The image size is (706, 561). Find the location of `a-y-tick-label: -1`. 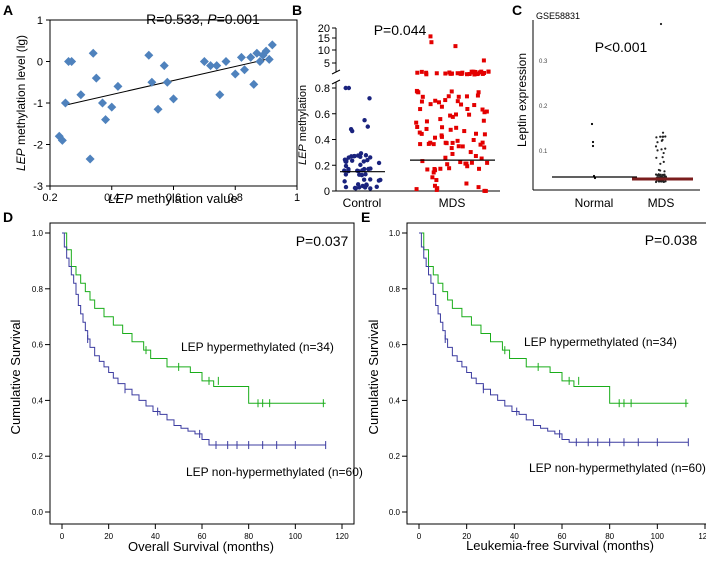

a-y-tick-label: -1 is located at coordinates (38, 104).